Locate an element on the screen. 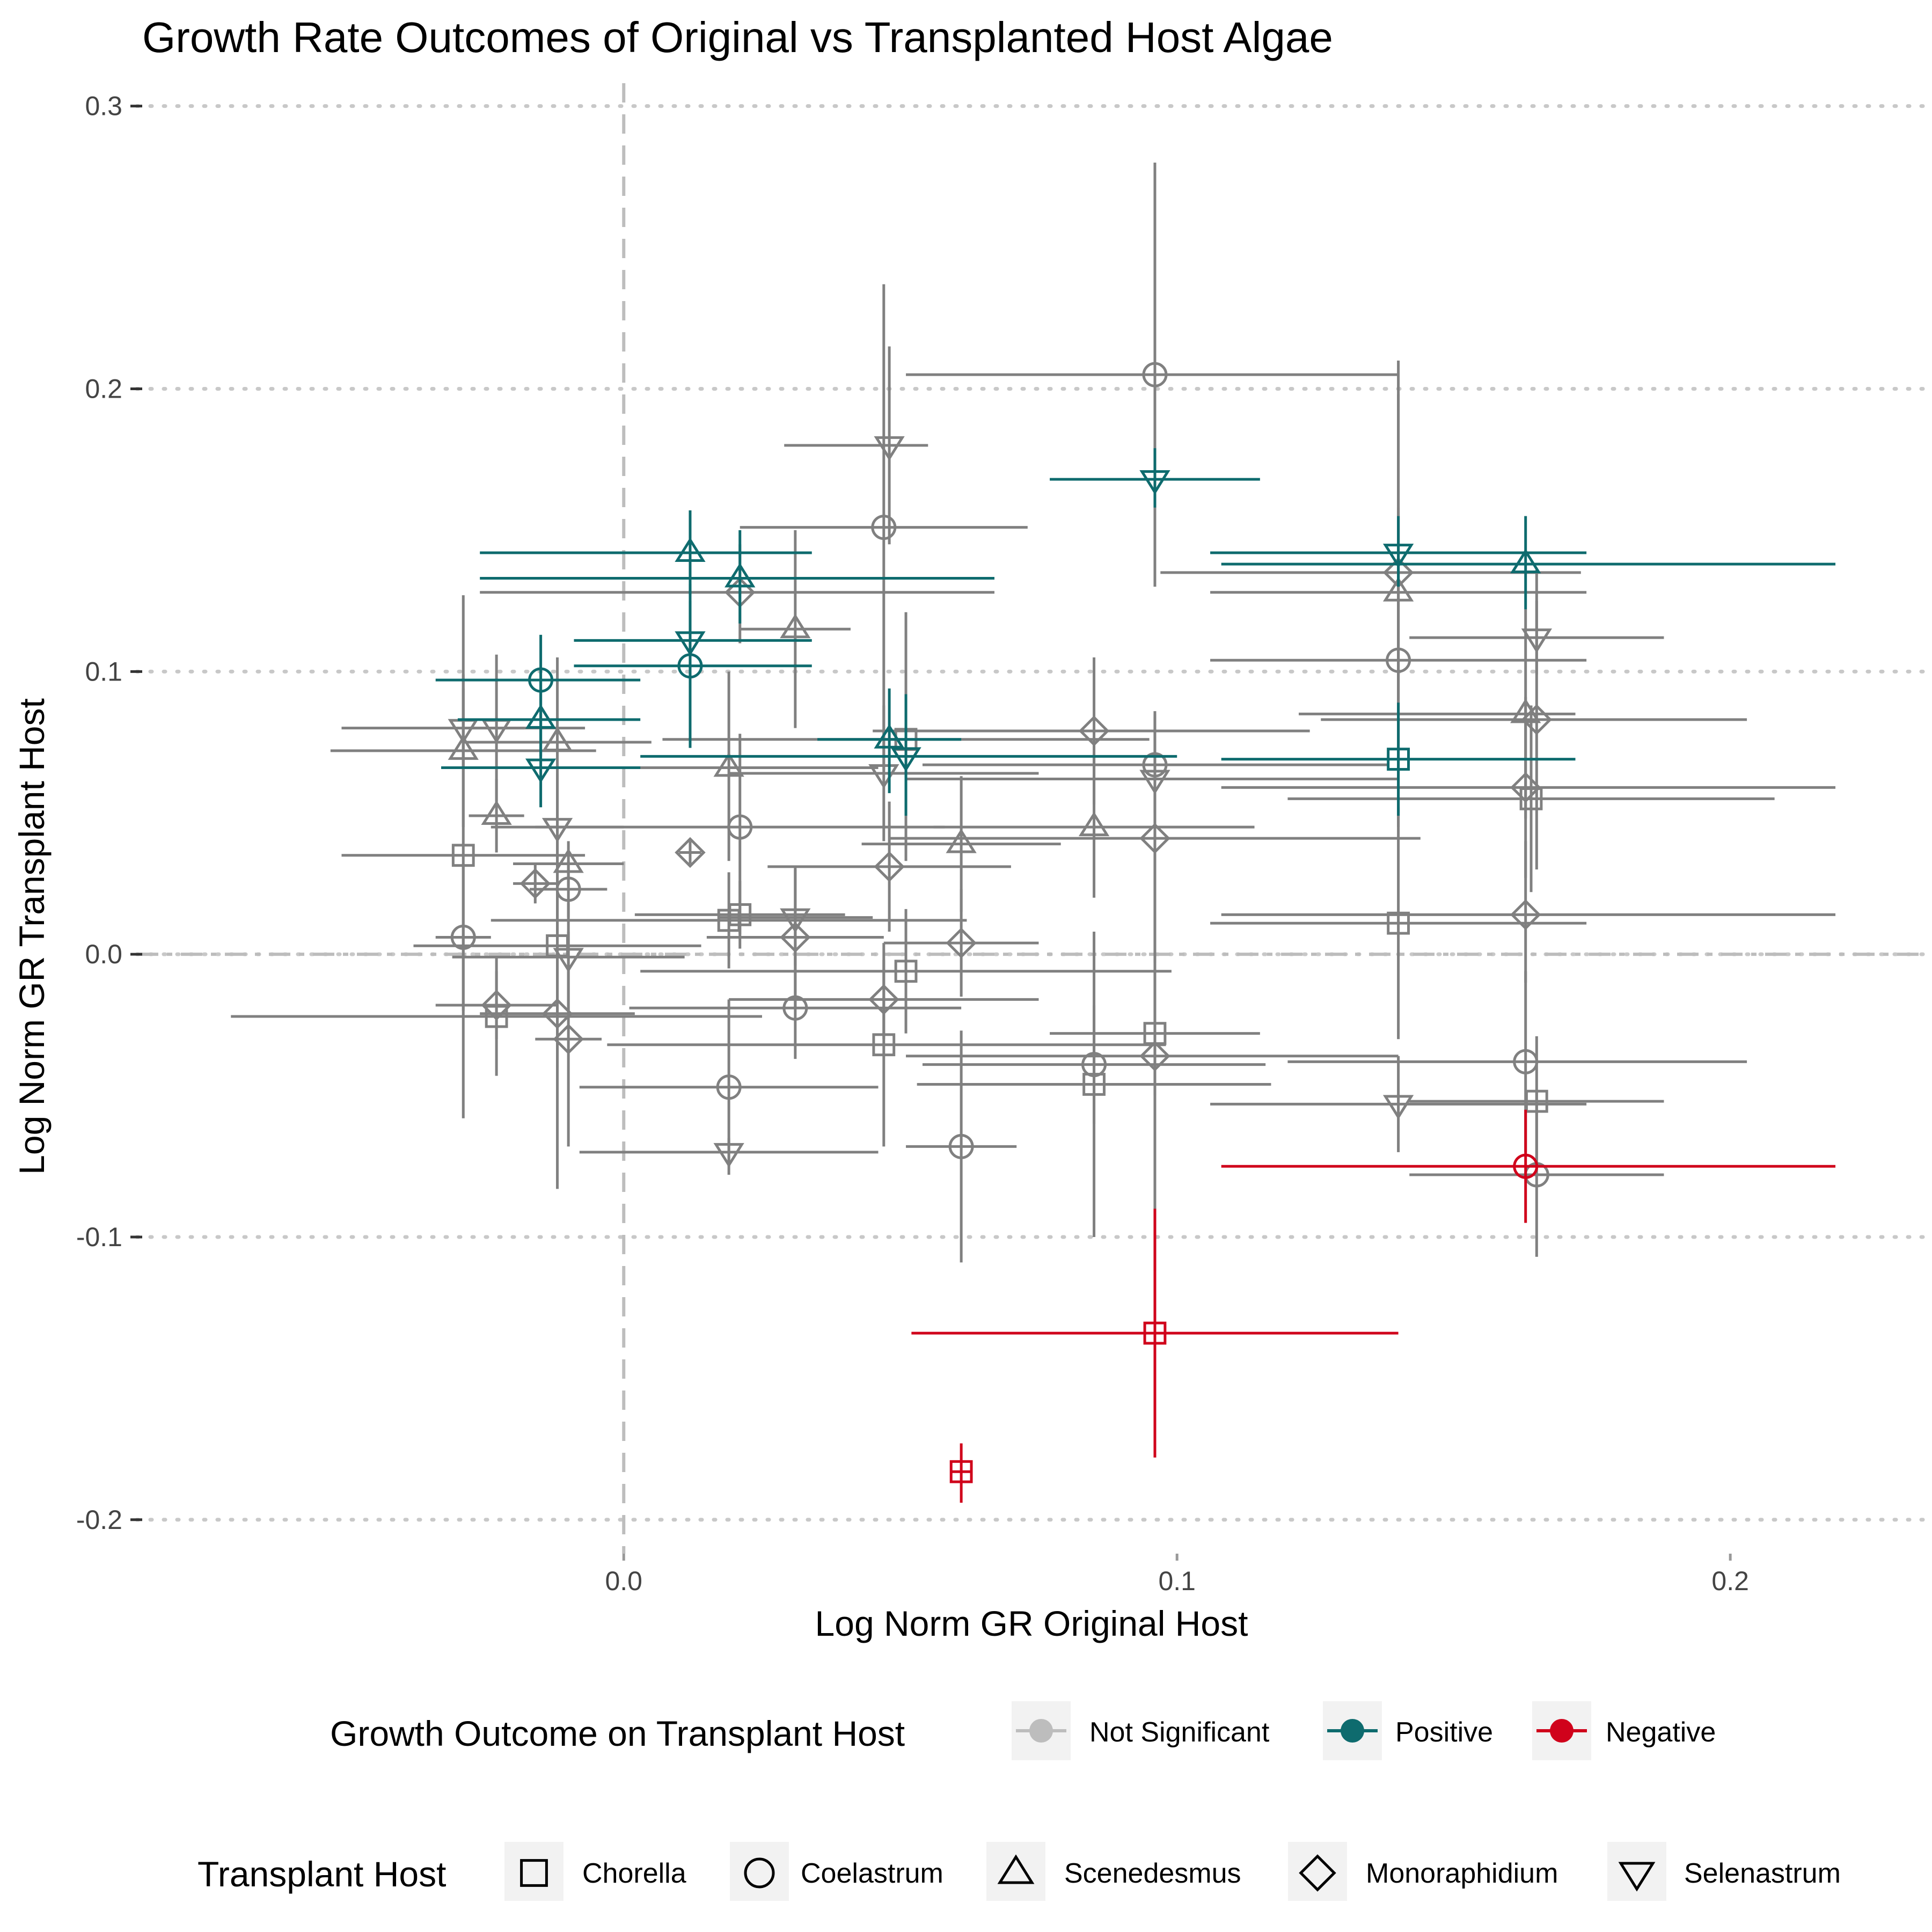  square-icon is located at coordinates (534, 1873).